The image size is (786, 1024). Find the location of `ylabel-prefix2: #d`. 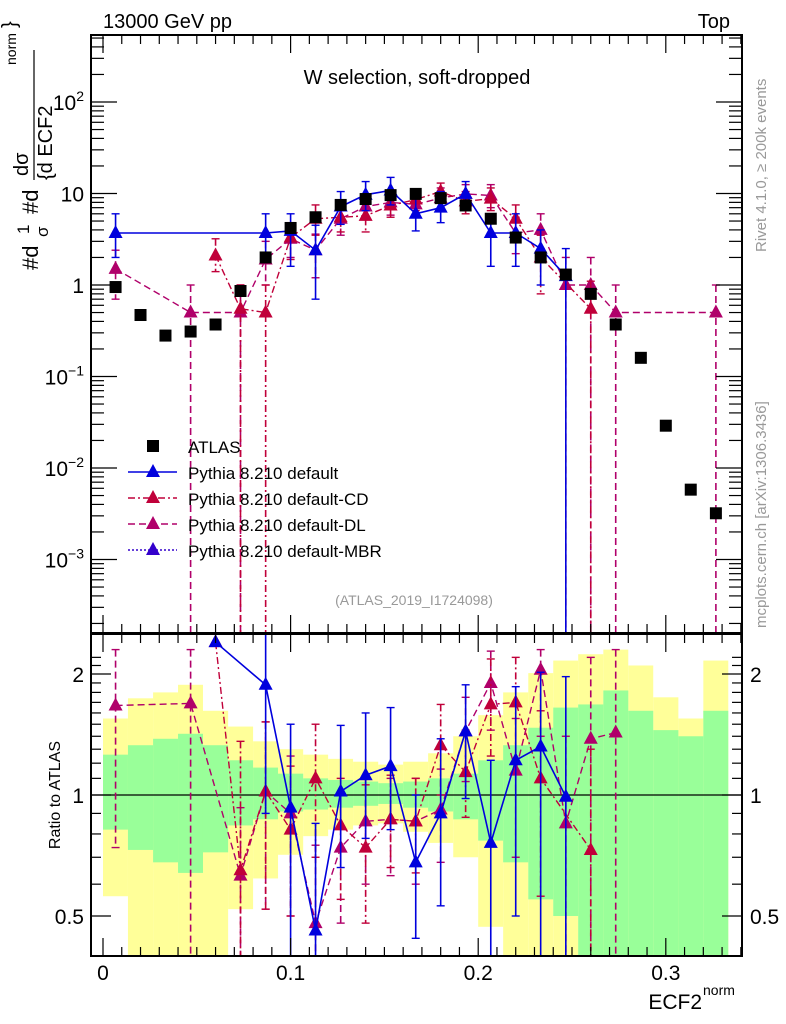

ylabel-prefix2: #d is located at coordinates (30, 202).